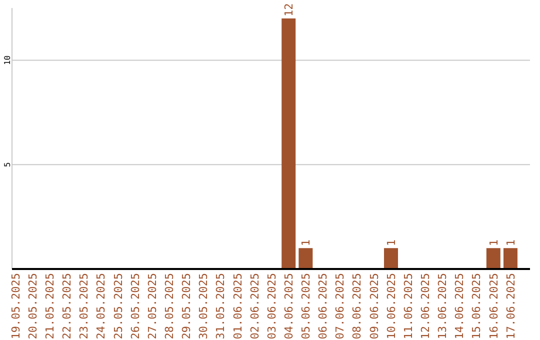 The width and height of the screenshot is (540, 340). Describe the element at coordinates (391, 306) in the screenshot. I see `x-tick-label: 10.06.2025` at that location.